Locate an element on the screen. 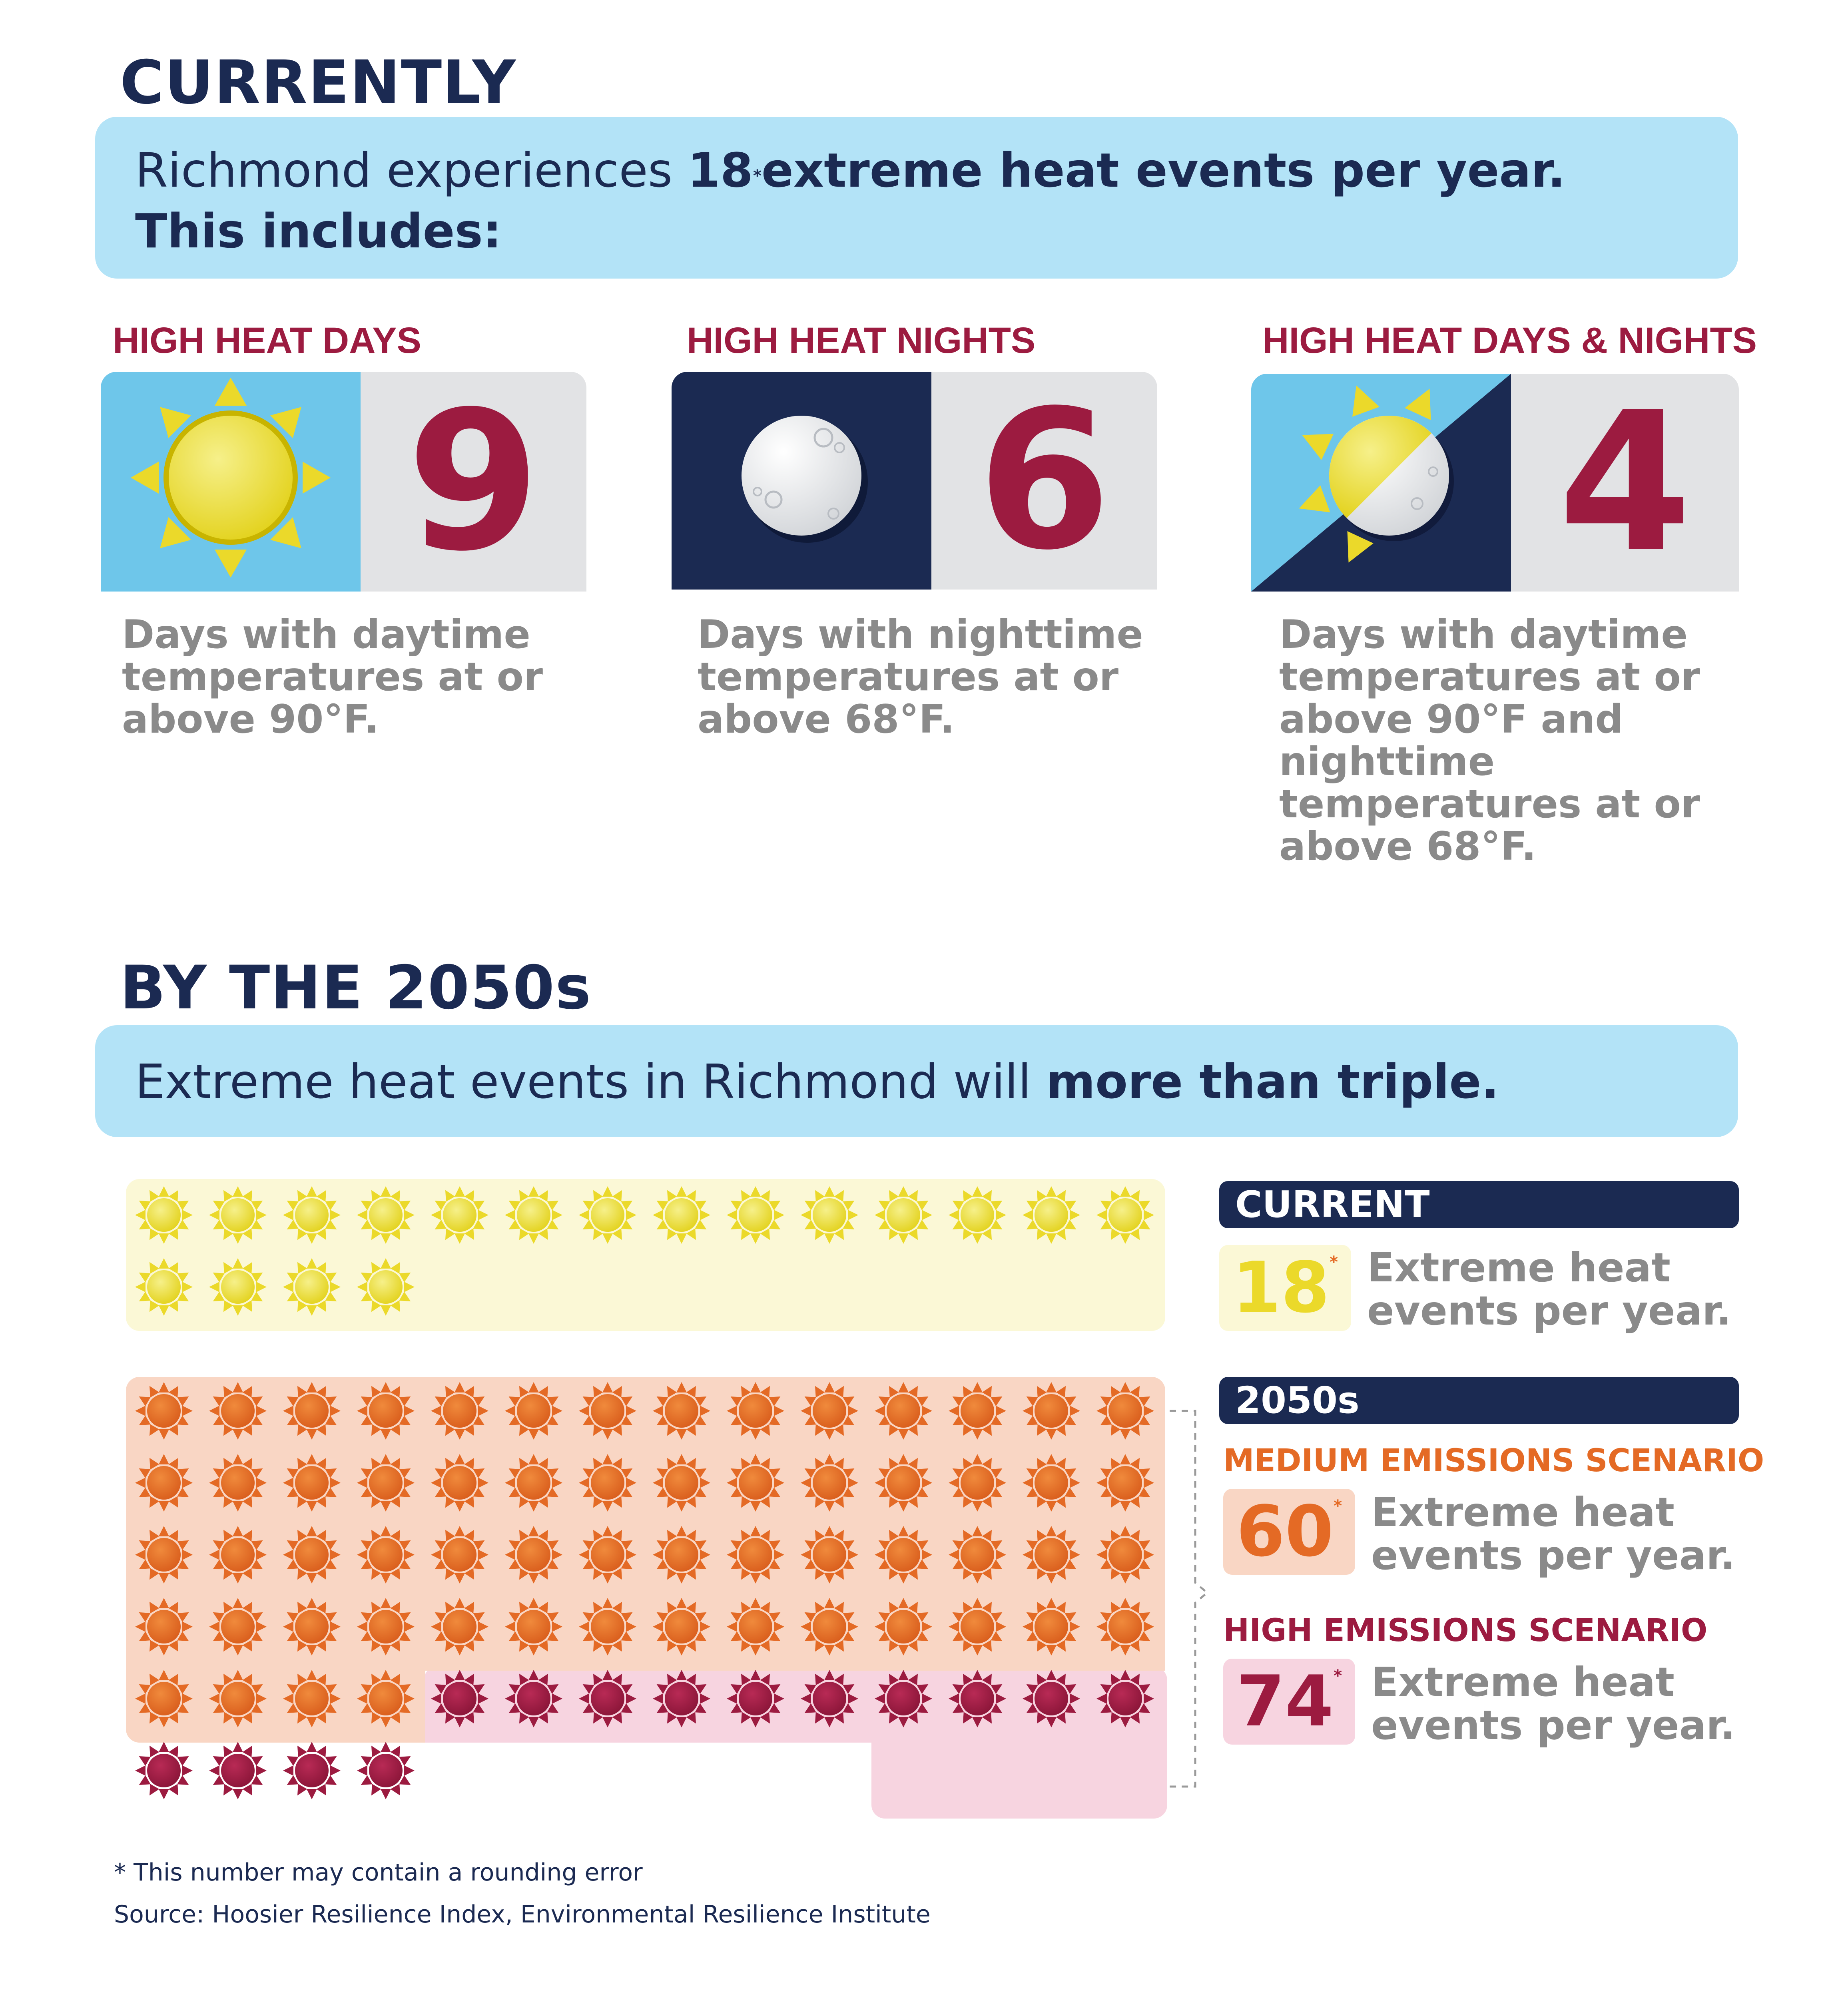 This screenshot has width=1848, height=1992. section-heading-2050s: BY THE 2050s is located at coordinates (356, 988).